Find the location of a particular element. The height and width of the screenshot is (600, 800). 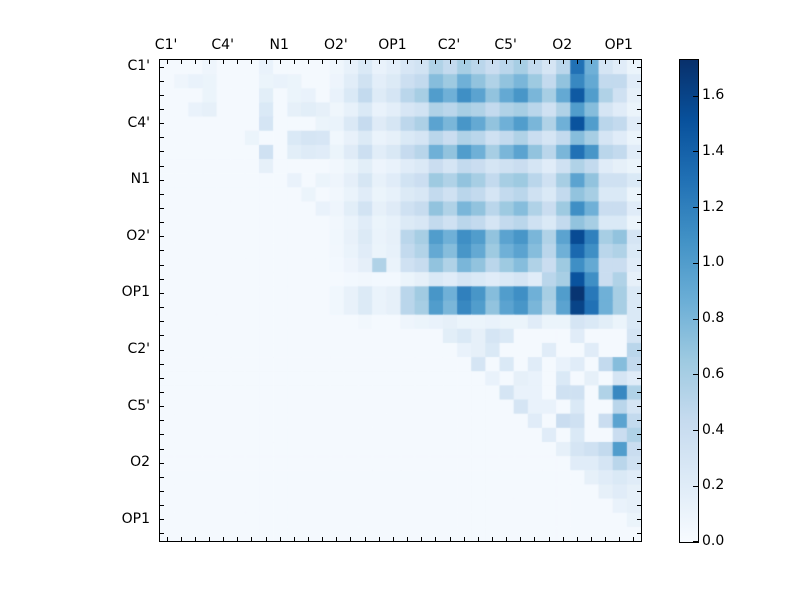

colorbar-tick-label: 0.6 is located at coordinates (713, 373).